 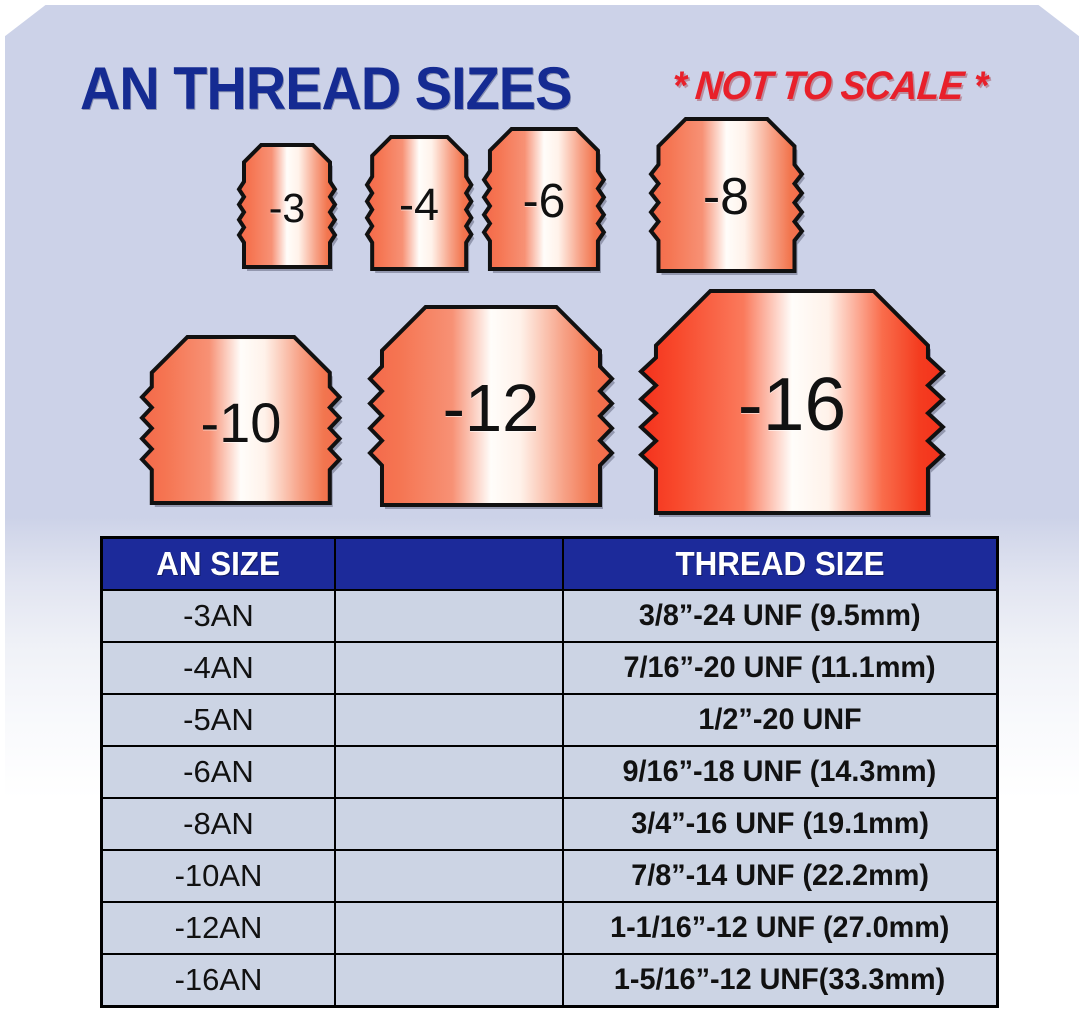 I want to click on cell-thread-size: 1-1/16”-12 UNF (27.0mm), so click(x=780, y=928).